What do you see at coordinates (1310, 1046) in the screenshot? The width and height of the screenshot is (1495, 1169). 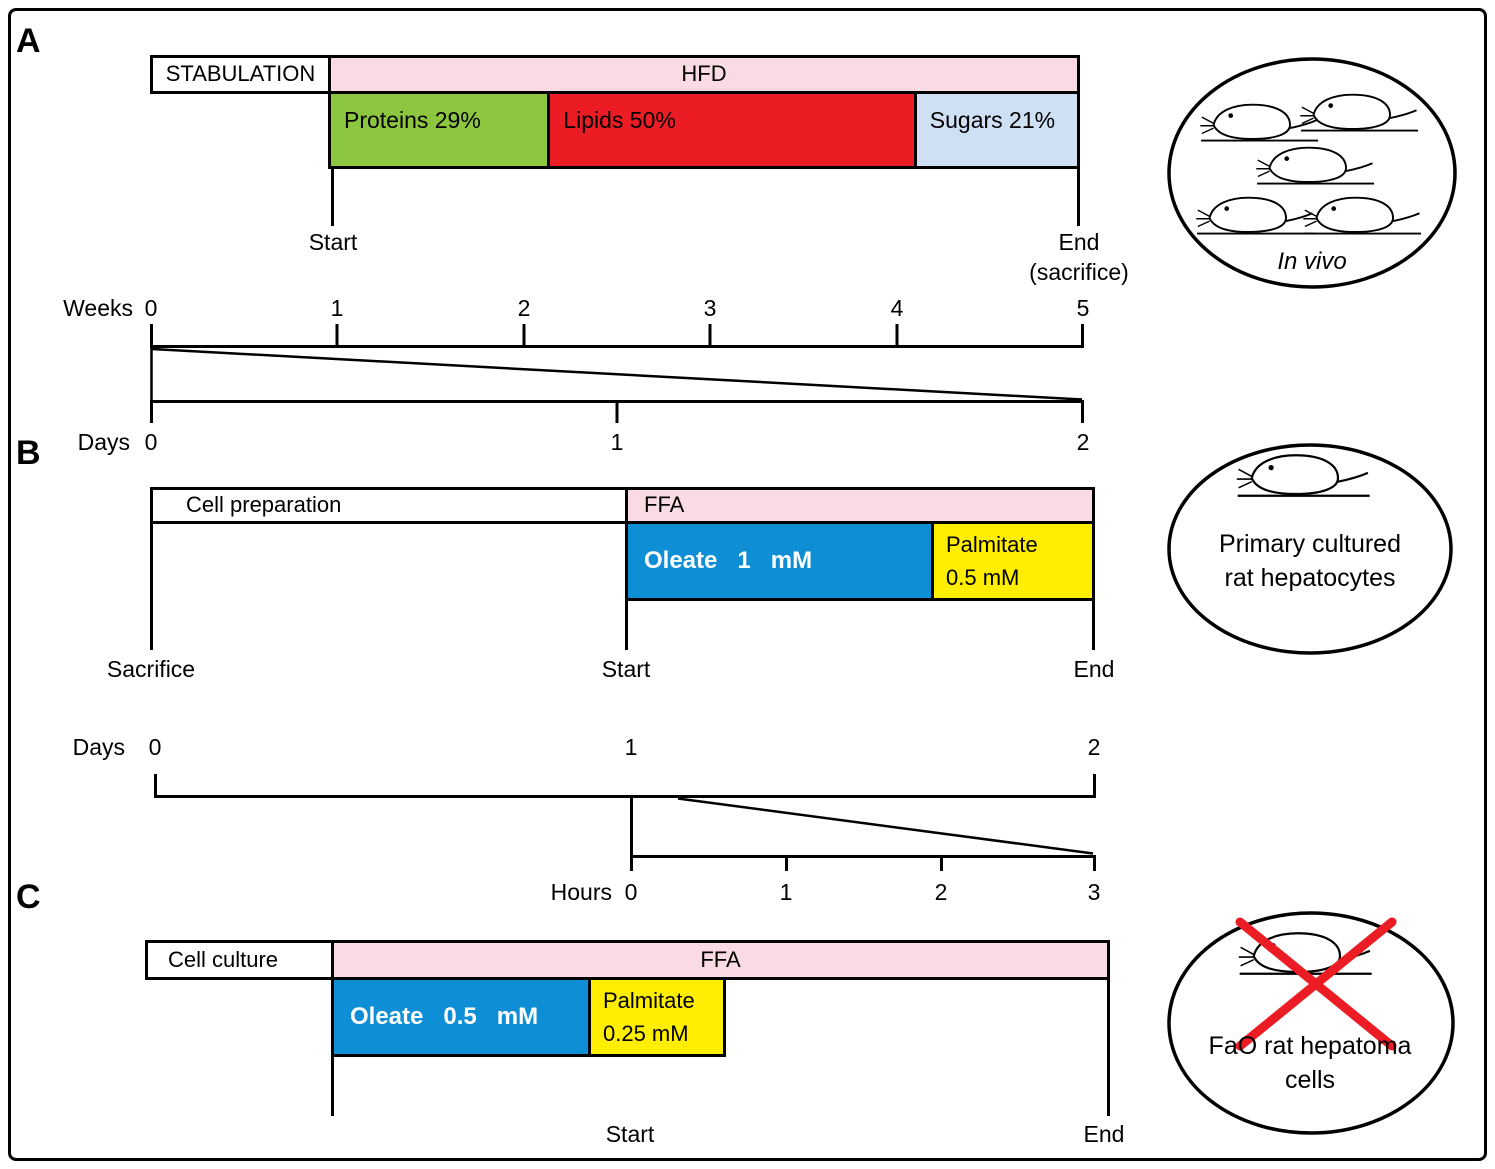 I see `fao-cells-label-1: FaO rat hepatoma` at bounding box center [1310, 1046].